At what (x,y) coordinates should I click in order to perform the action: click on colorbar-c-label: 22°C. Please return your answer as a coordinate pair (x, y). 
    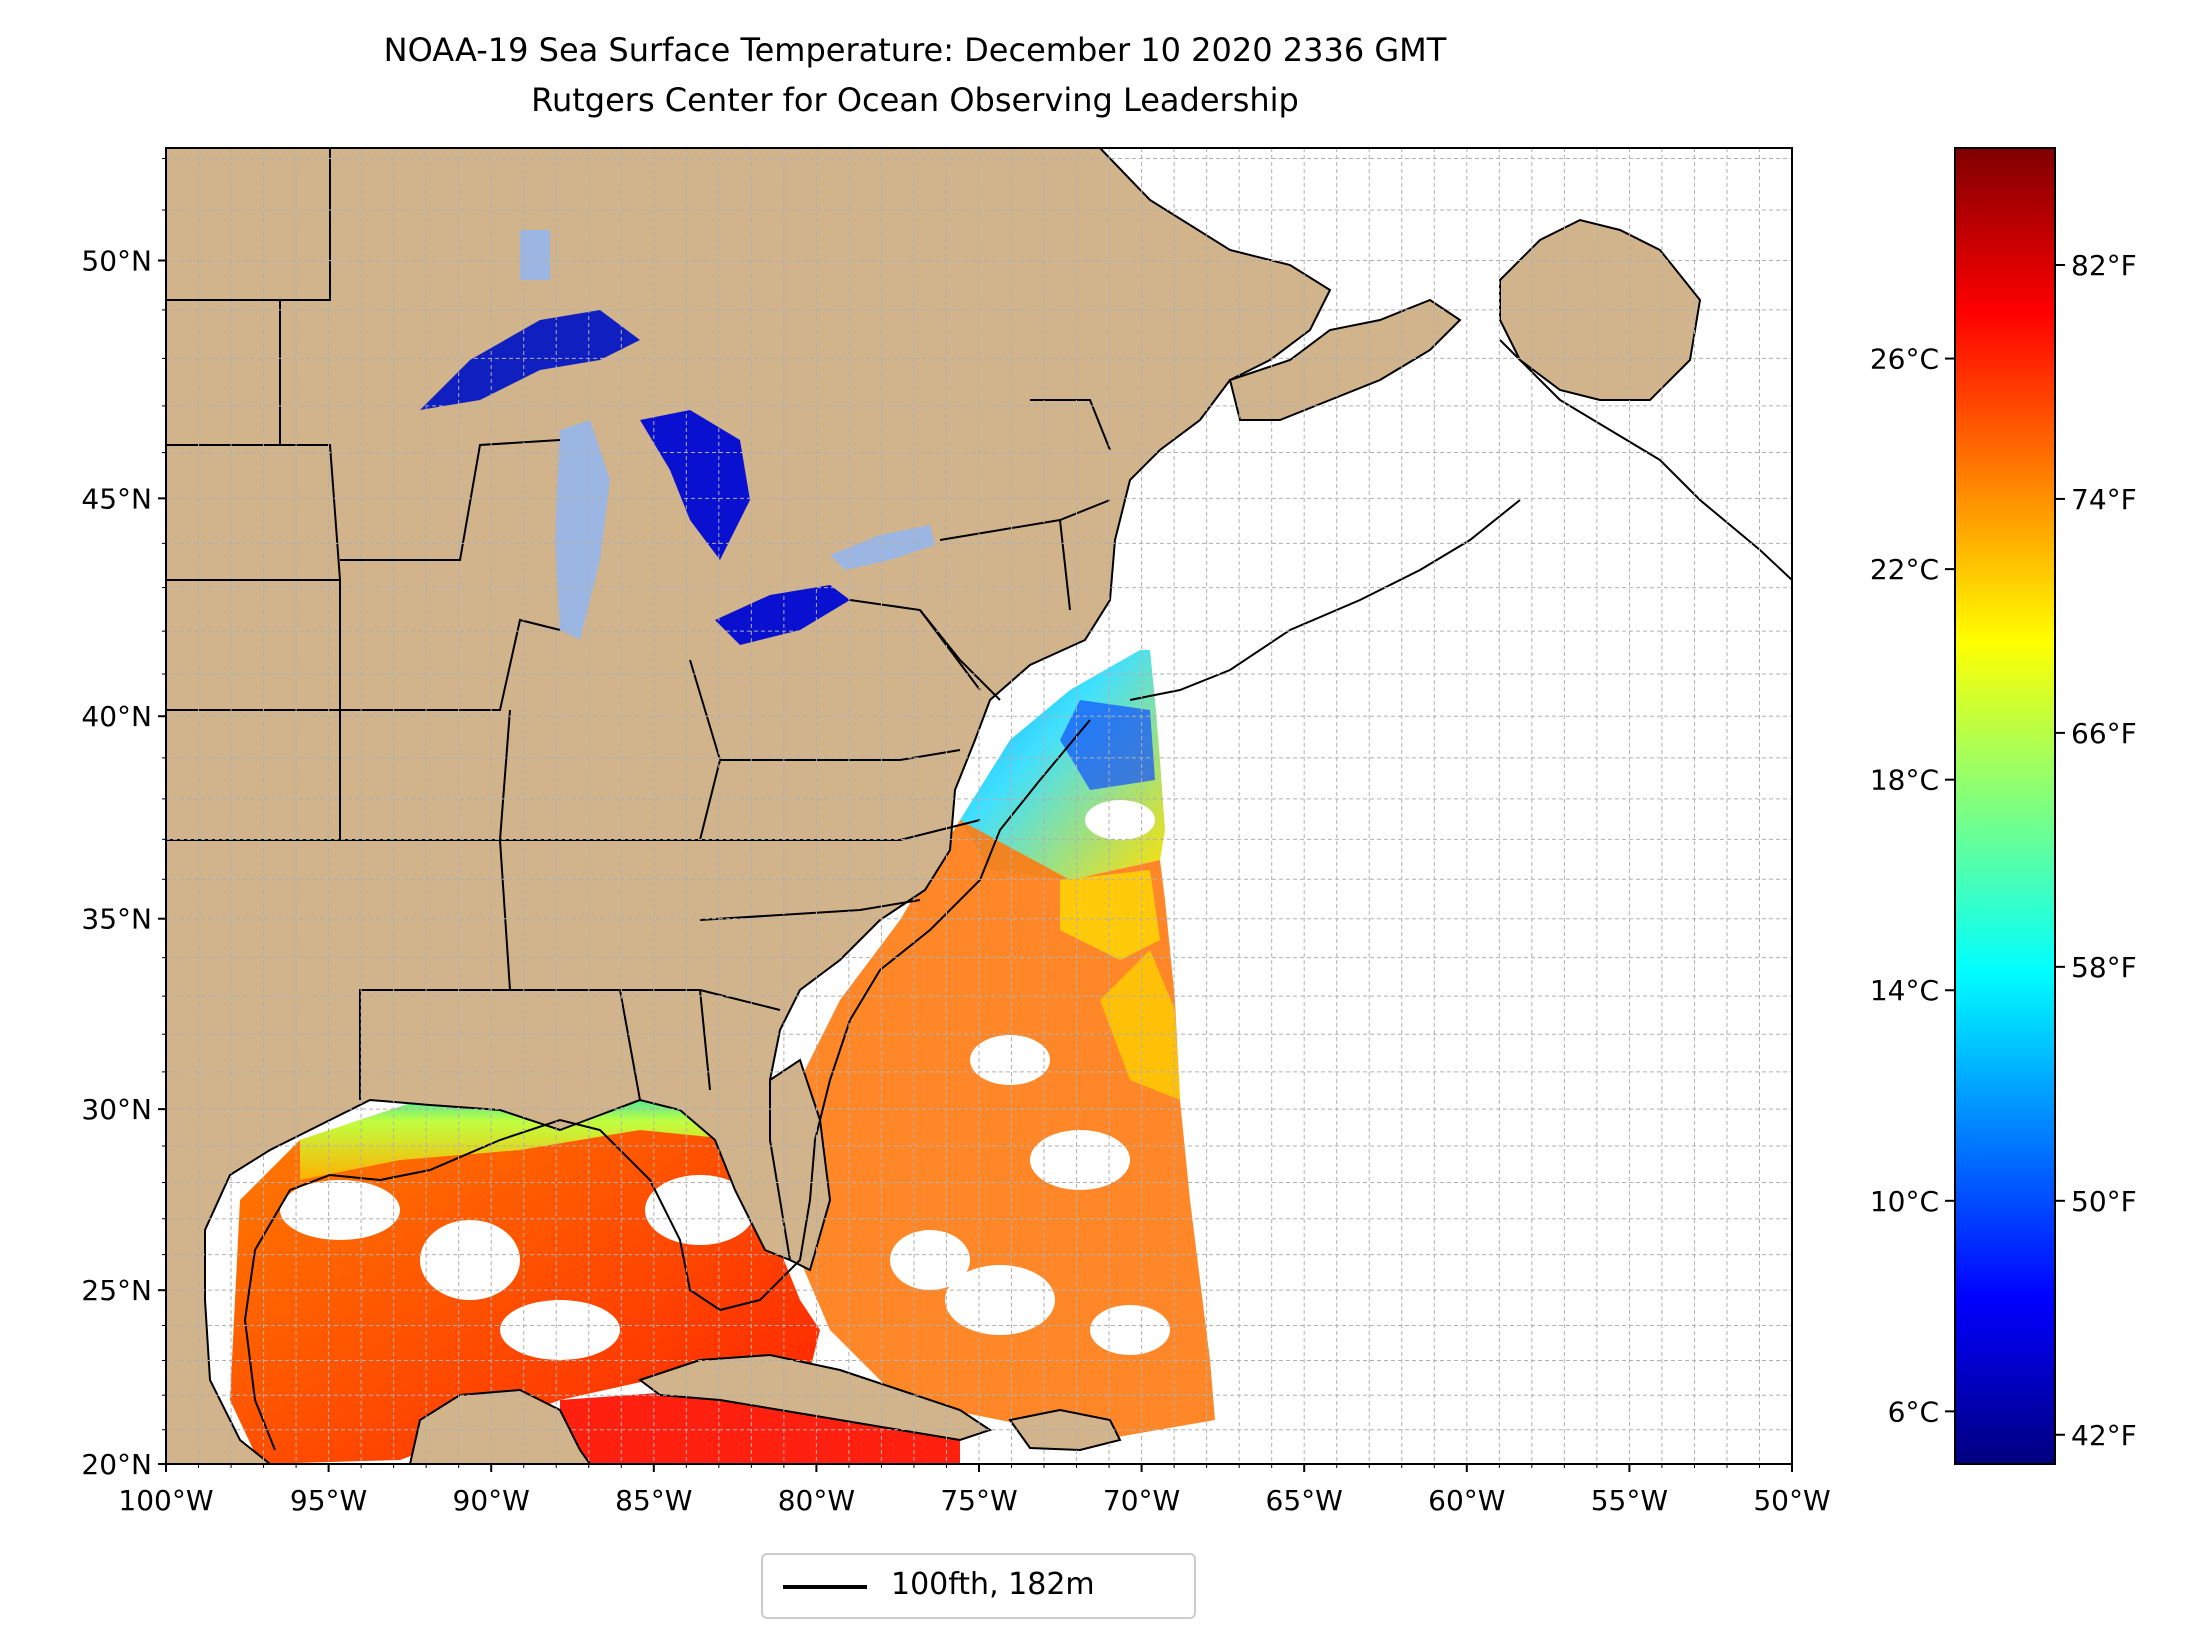
    Looking at the image, I should click on (1904, 569).